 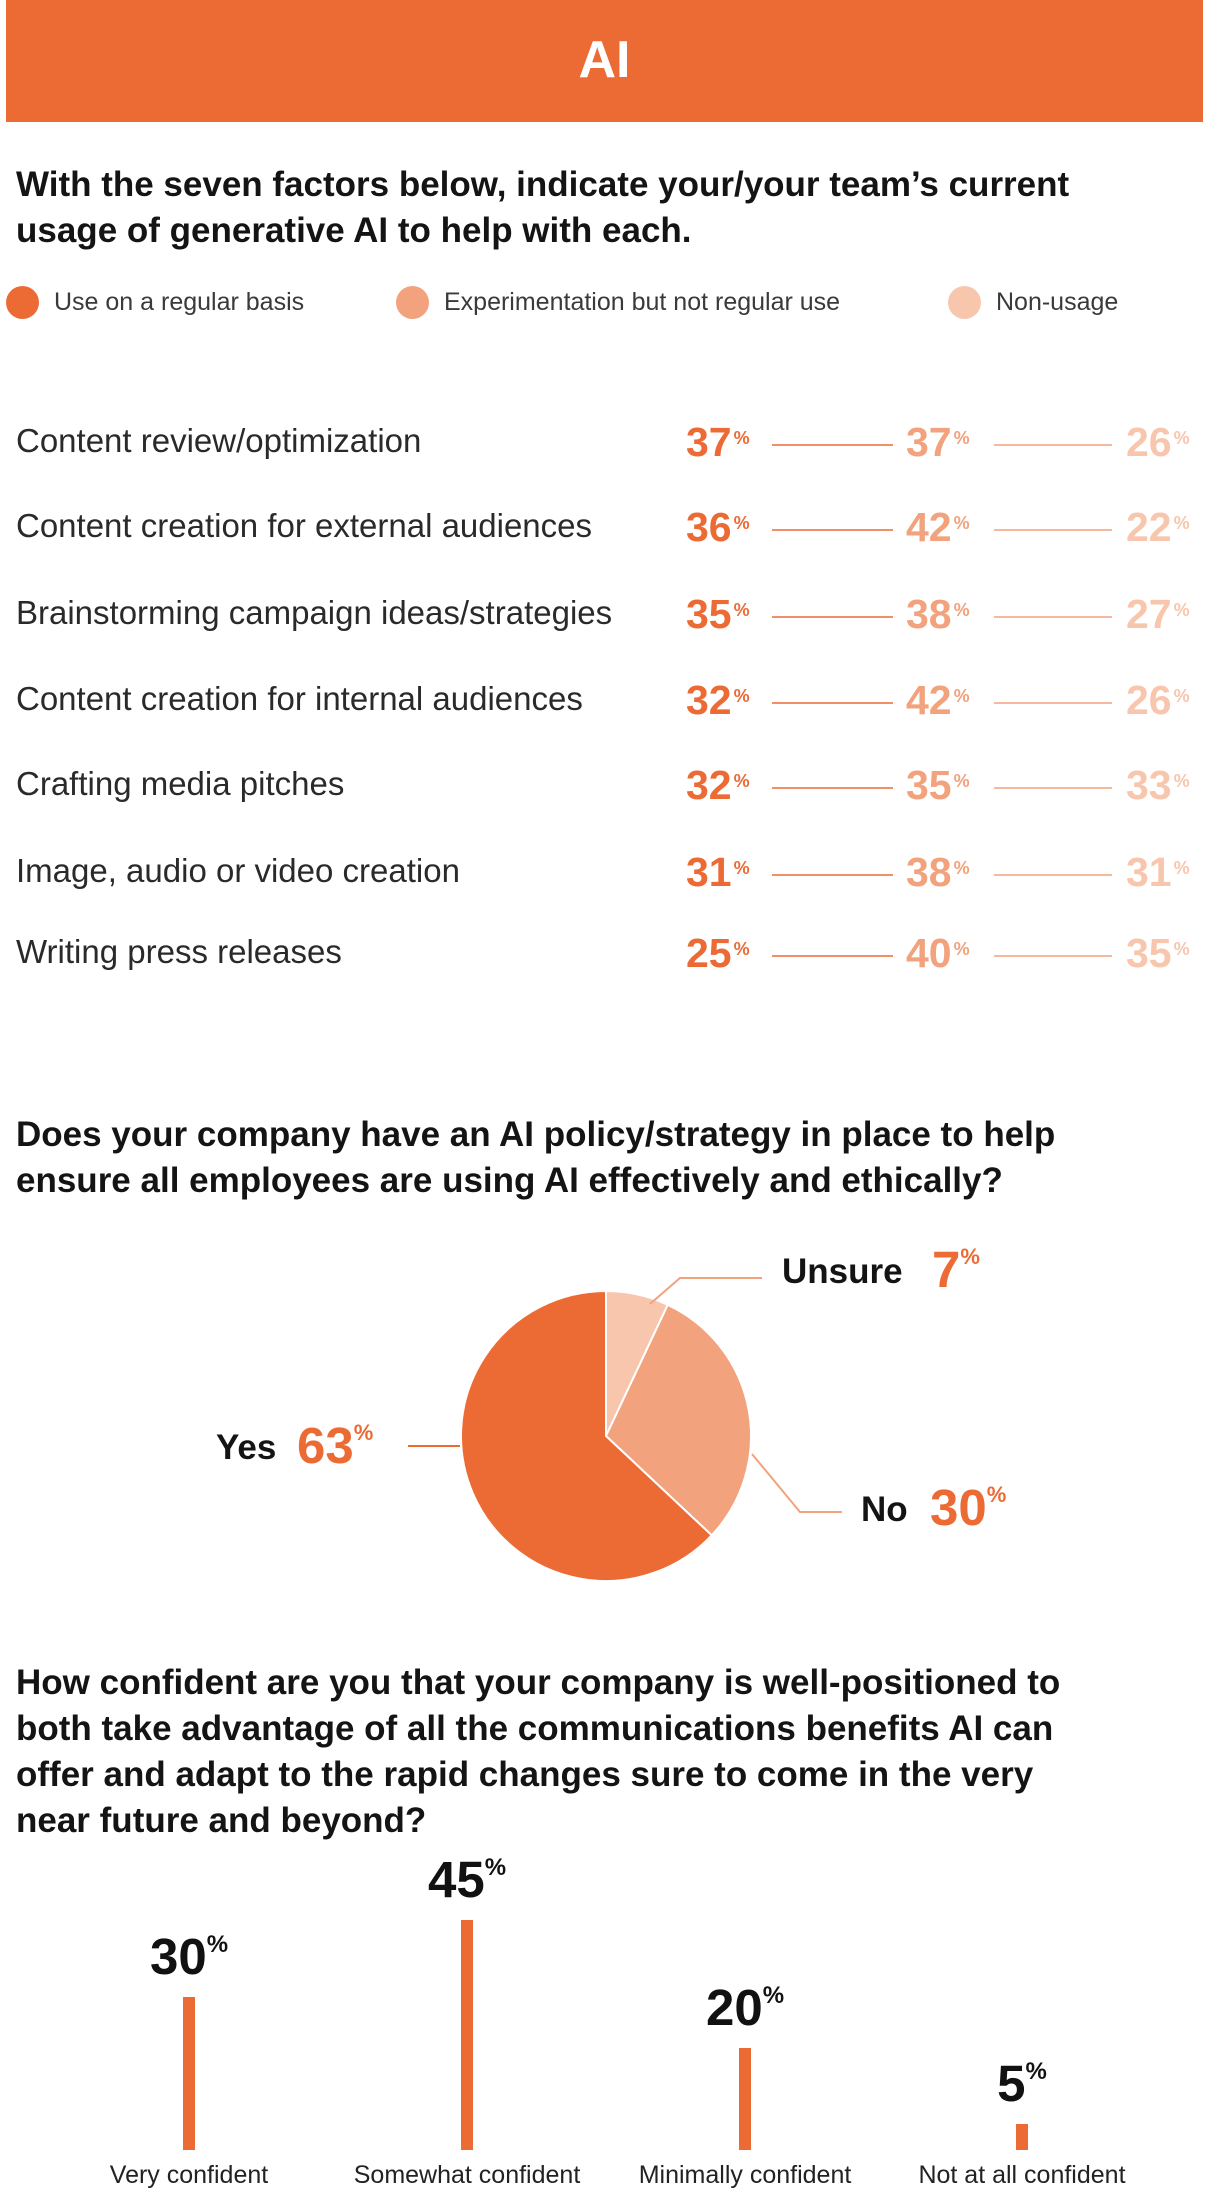 I want to click on legend-dot-experimentation, so click(x=412, y=302).